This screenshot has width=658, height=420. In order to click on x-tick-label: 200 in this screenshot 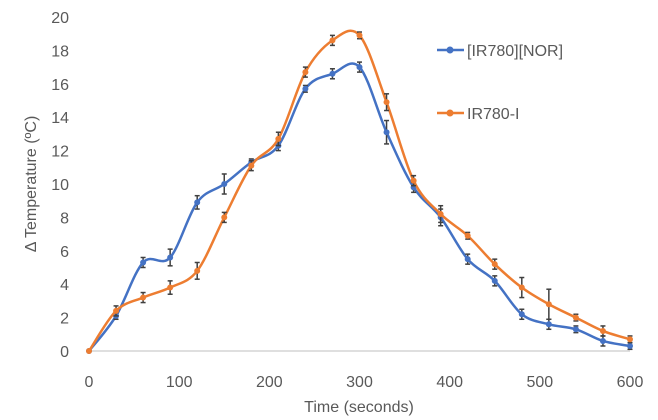, I will do `click(269, 382)`.